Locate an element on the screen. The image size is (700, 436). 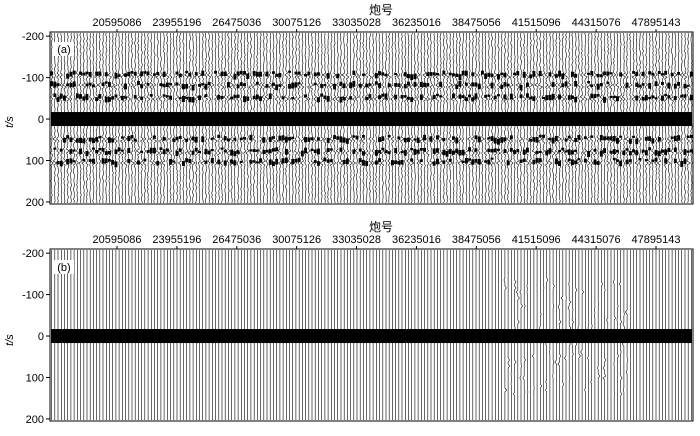
x-tick-label: 36235016 is located at coordinates (416, 240).